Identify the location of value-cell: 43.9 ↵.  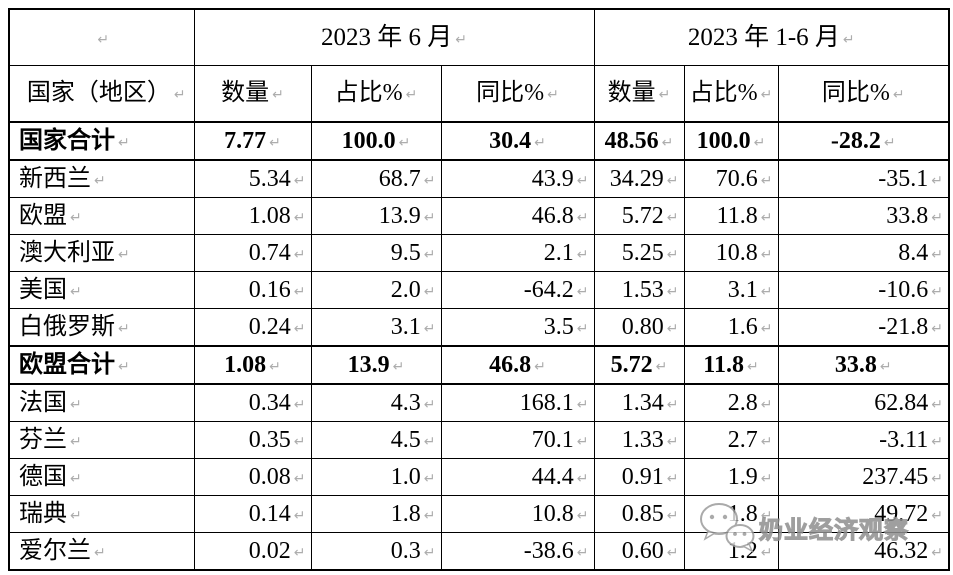
(517, 178).